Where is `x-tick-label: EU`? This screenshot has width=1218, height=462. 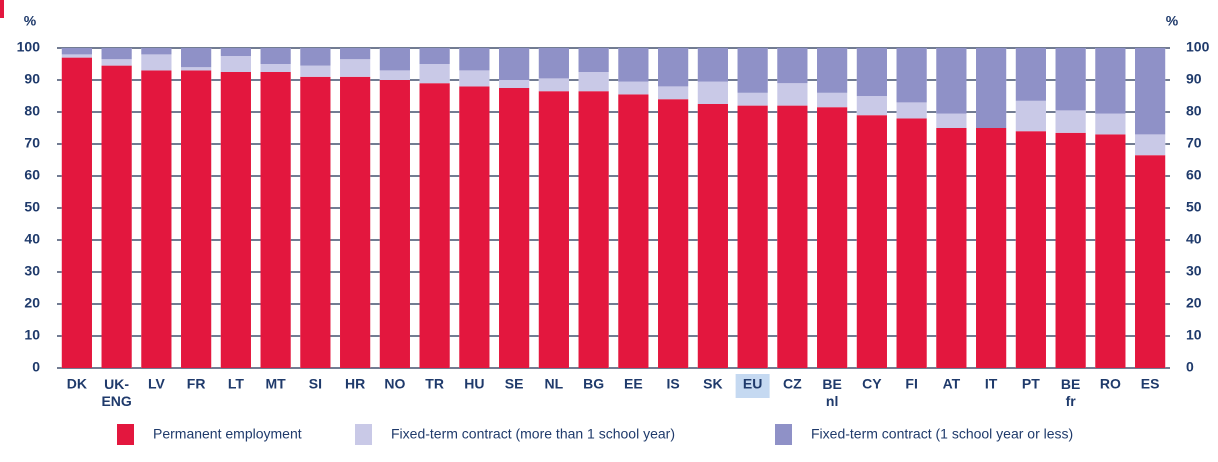 x-tick-label: EU is located at coordinates (752, 384).